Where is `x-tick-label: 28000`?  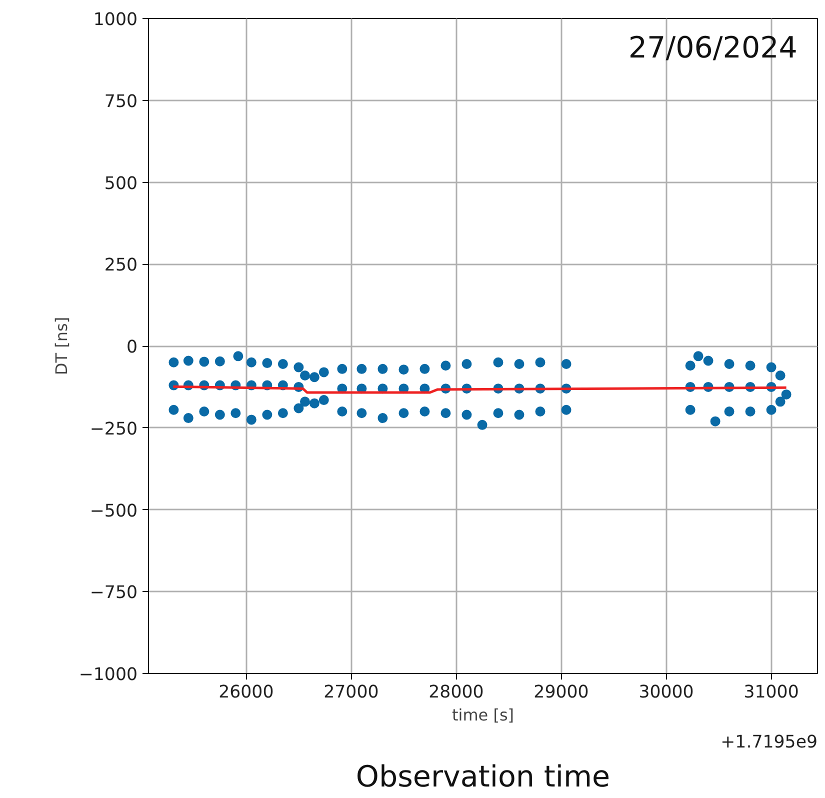
x-tick-label: 28000 is located at coordinates (456, 692).